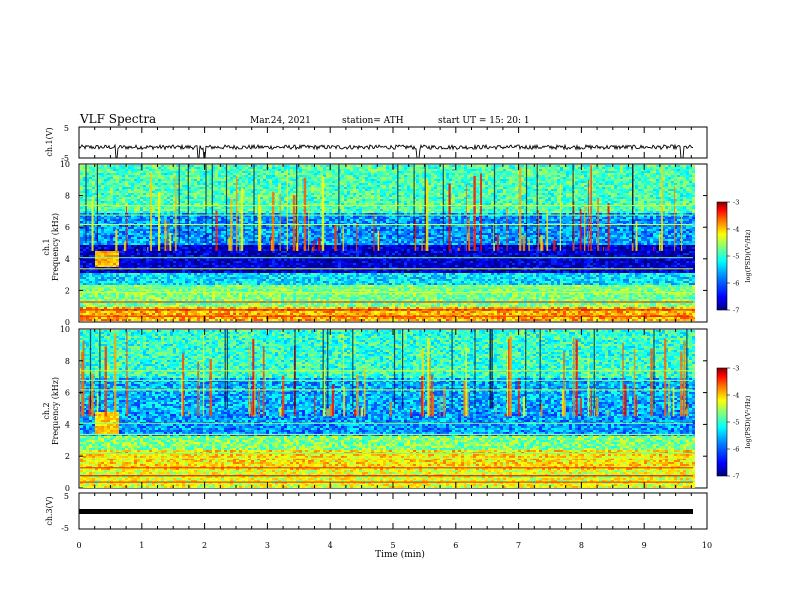  What do you see at coordinates (707, 545) in the screenshot?
I see `time-tick-label: 10` at bounding box center [707, 545].